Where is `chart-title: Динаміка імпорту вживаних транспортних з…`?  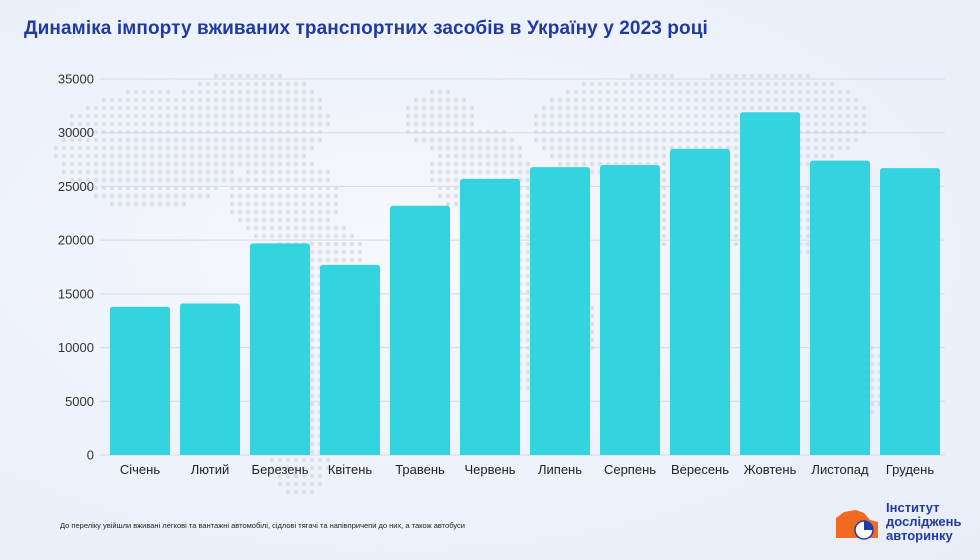 chart-title: Динаміка імпорту вживаних транспортних з… is located at coordinates (366, 28).